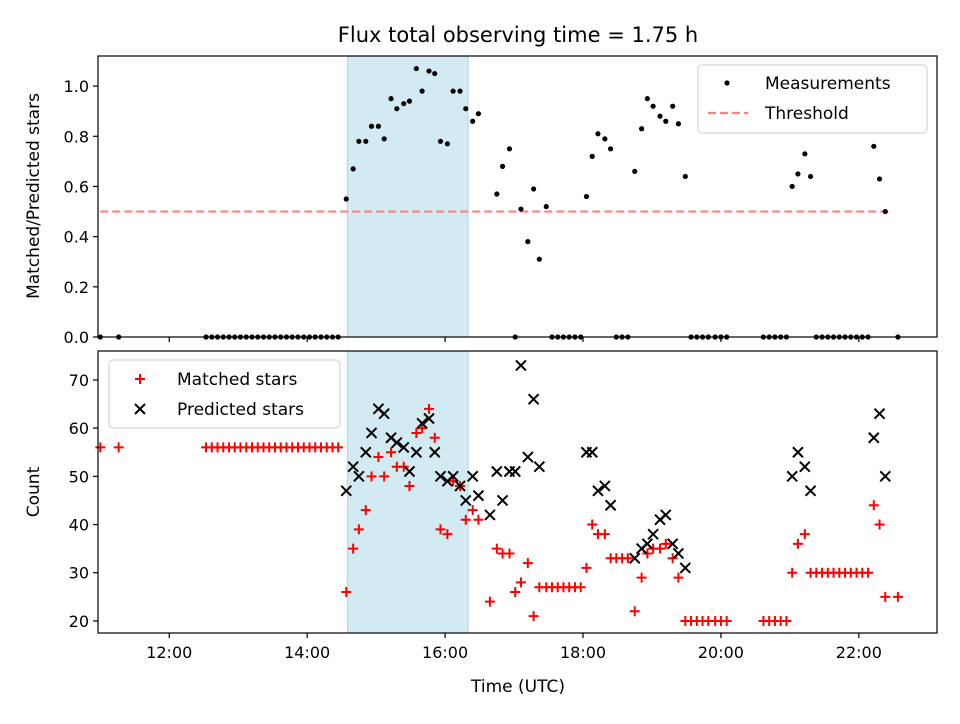 This screenshot has width=960, height=724. Describe the element at coordinates (812, 99) in the screenshot. I see `top-legend-box` at that location.